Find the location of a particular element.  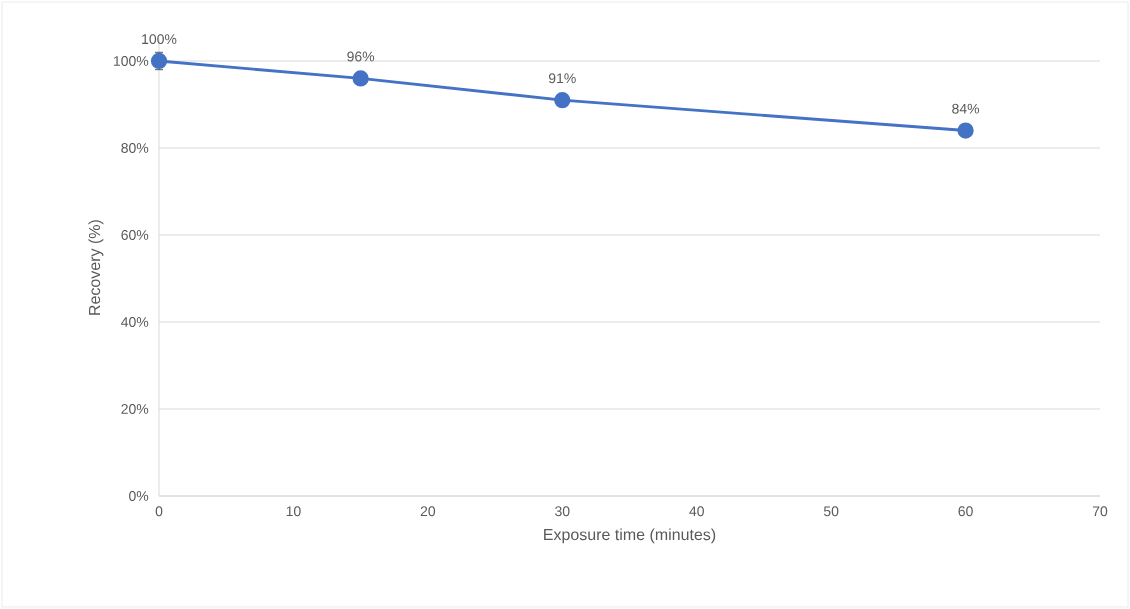

x-tick-label: 30 is located at coordinates (562, 511).